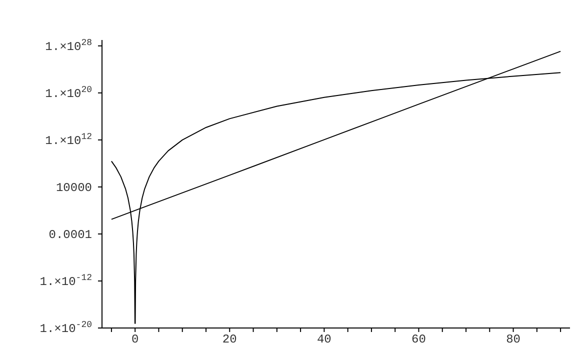  Describe the element at coordinates (66, 328) in the screenshot. I see `y-tick-label: 1.×10$^{-20}$` at that location.